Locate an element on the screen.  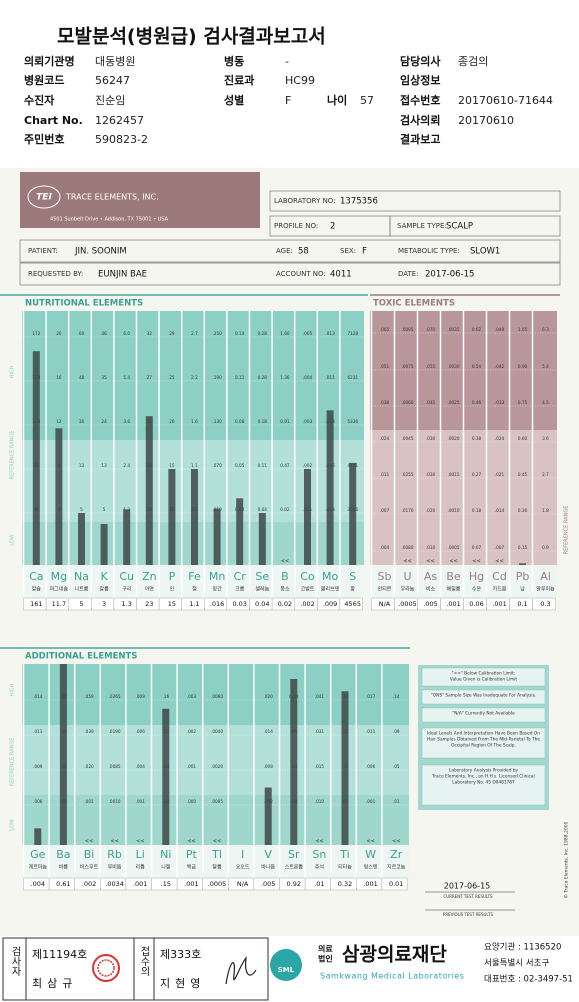
element-value: 1.3 is located at coordinates (127, 604).